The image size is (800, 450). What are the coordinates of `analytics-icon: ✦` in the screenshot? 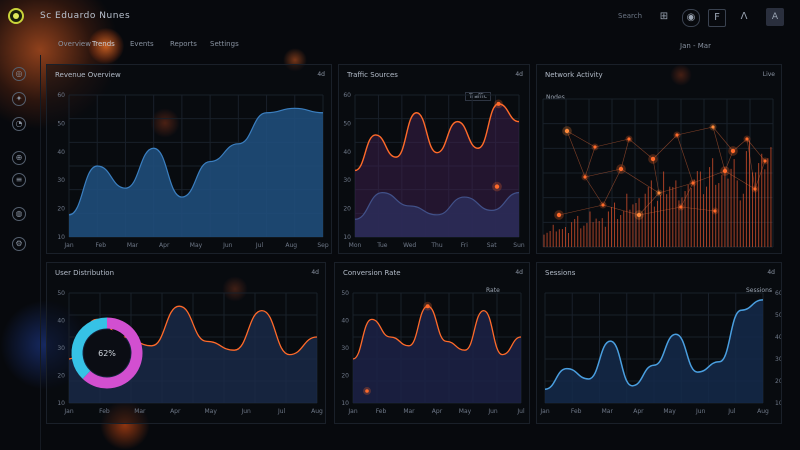 It's located at (19, 99).